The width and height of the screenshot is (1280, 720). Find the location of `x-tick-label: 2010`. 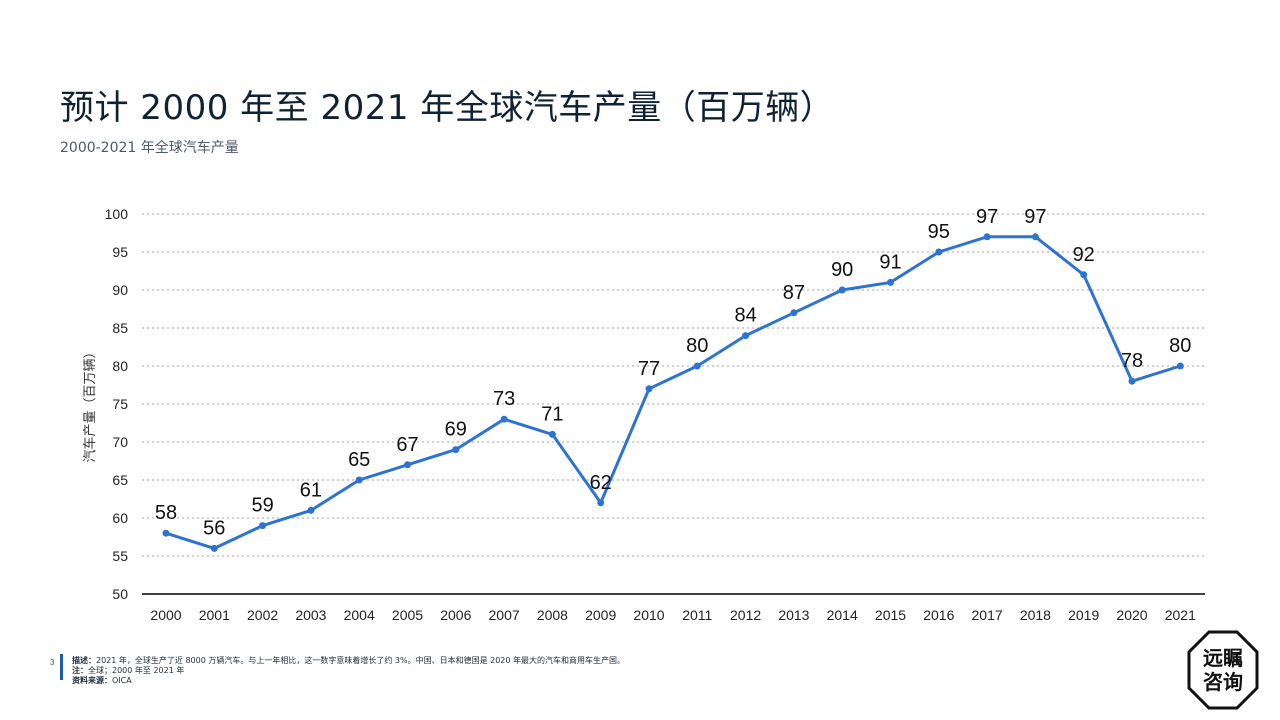

x-tick-label: 2010 is located at coordinates (648, 615).